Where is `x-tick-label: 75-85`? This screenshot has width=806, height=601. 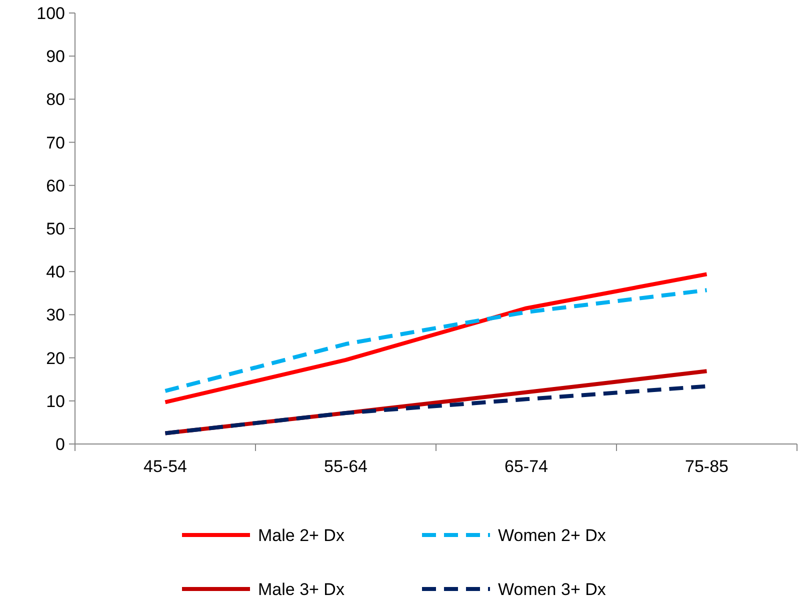
x-tick-label: 75-85 is located at coordinates (706, 466).